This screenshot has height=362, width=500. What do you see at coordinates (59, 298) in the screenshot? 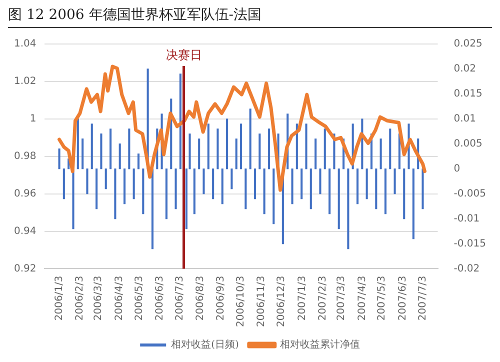
I see `x-tick-label: 2006/1/3` at bounding box center [59, 298].